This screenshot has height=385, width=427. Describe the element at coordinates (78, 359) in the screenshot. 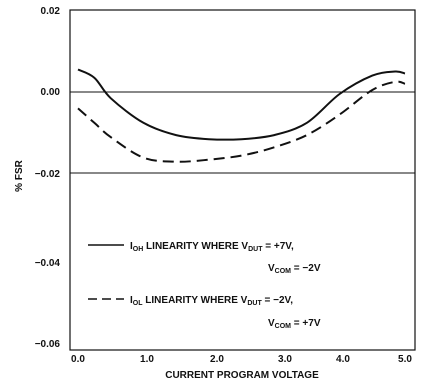

I see `x-tick-label: 0.0` at that location.